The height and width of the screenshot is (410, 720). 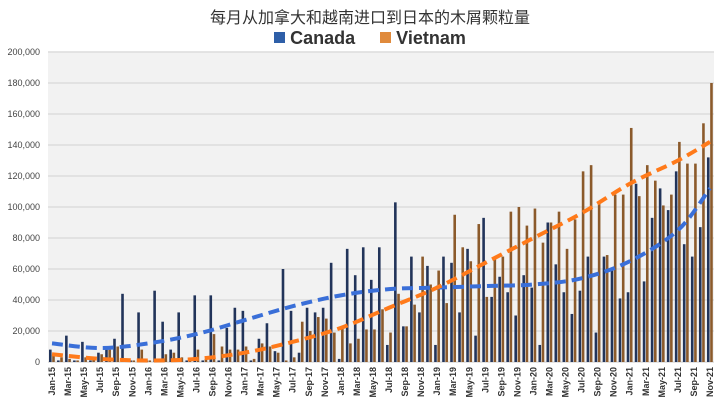 What do you see at coordinates (277, 382) in the screenshot?
I see `x-tick-label: May-17` at bounding box center [277, 382].